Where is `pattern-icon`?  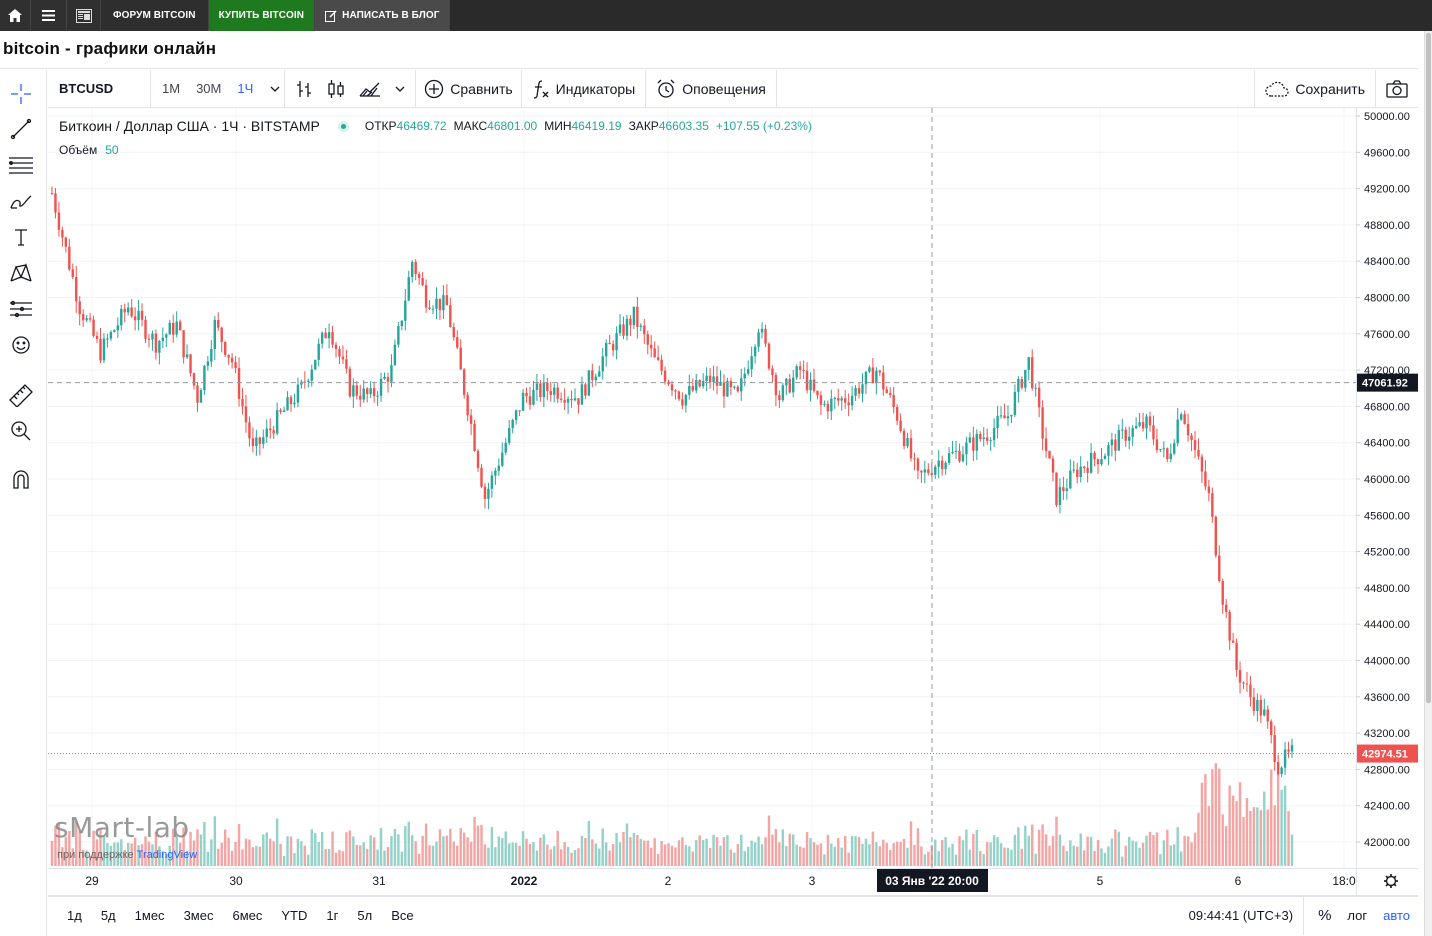 pattern-icon is located at coordinates (21, 273).